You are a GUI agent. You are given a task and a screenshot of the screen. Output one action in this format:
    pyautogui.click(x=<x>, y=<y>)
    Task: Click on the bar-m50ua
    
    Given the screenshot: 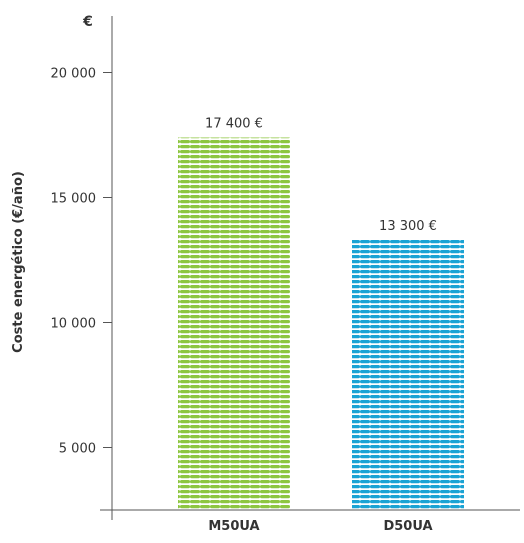 What is the action you would take?
    pyautogui.click(x=234, y=323)
    